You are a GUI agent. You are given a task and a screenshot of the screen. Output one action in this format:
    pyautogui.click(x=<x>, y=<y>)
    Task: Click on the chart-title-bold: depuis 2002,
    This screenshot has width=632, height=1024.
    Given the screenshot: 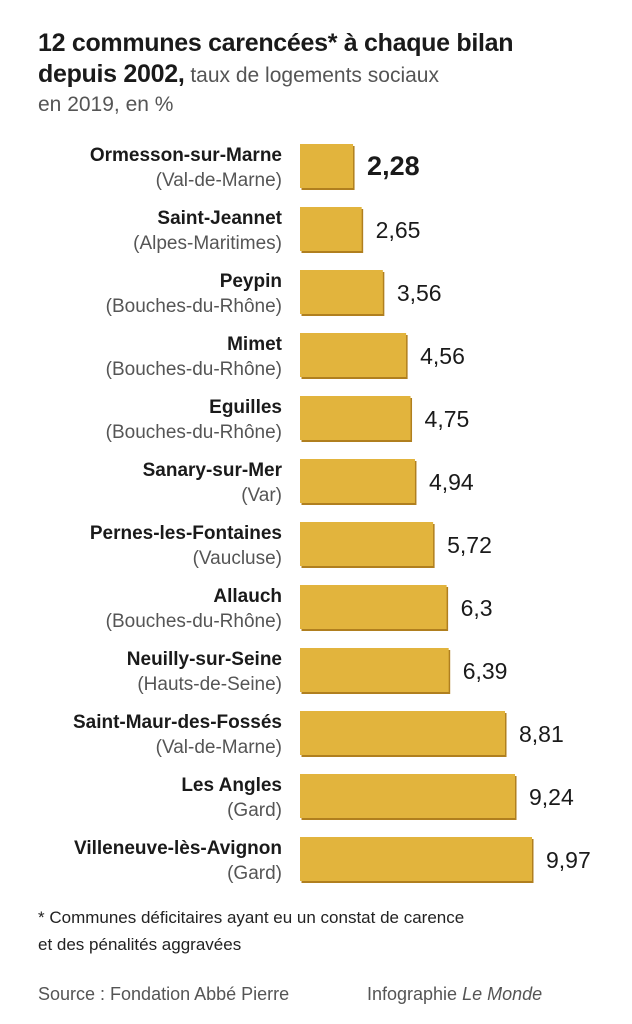 What is the action you would take?
    pyautogui.click(x=111, y=74)
    